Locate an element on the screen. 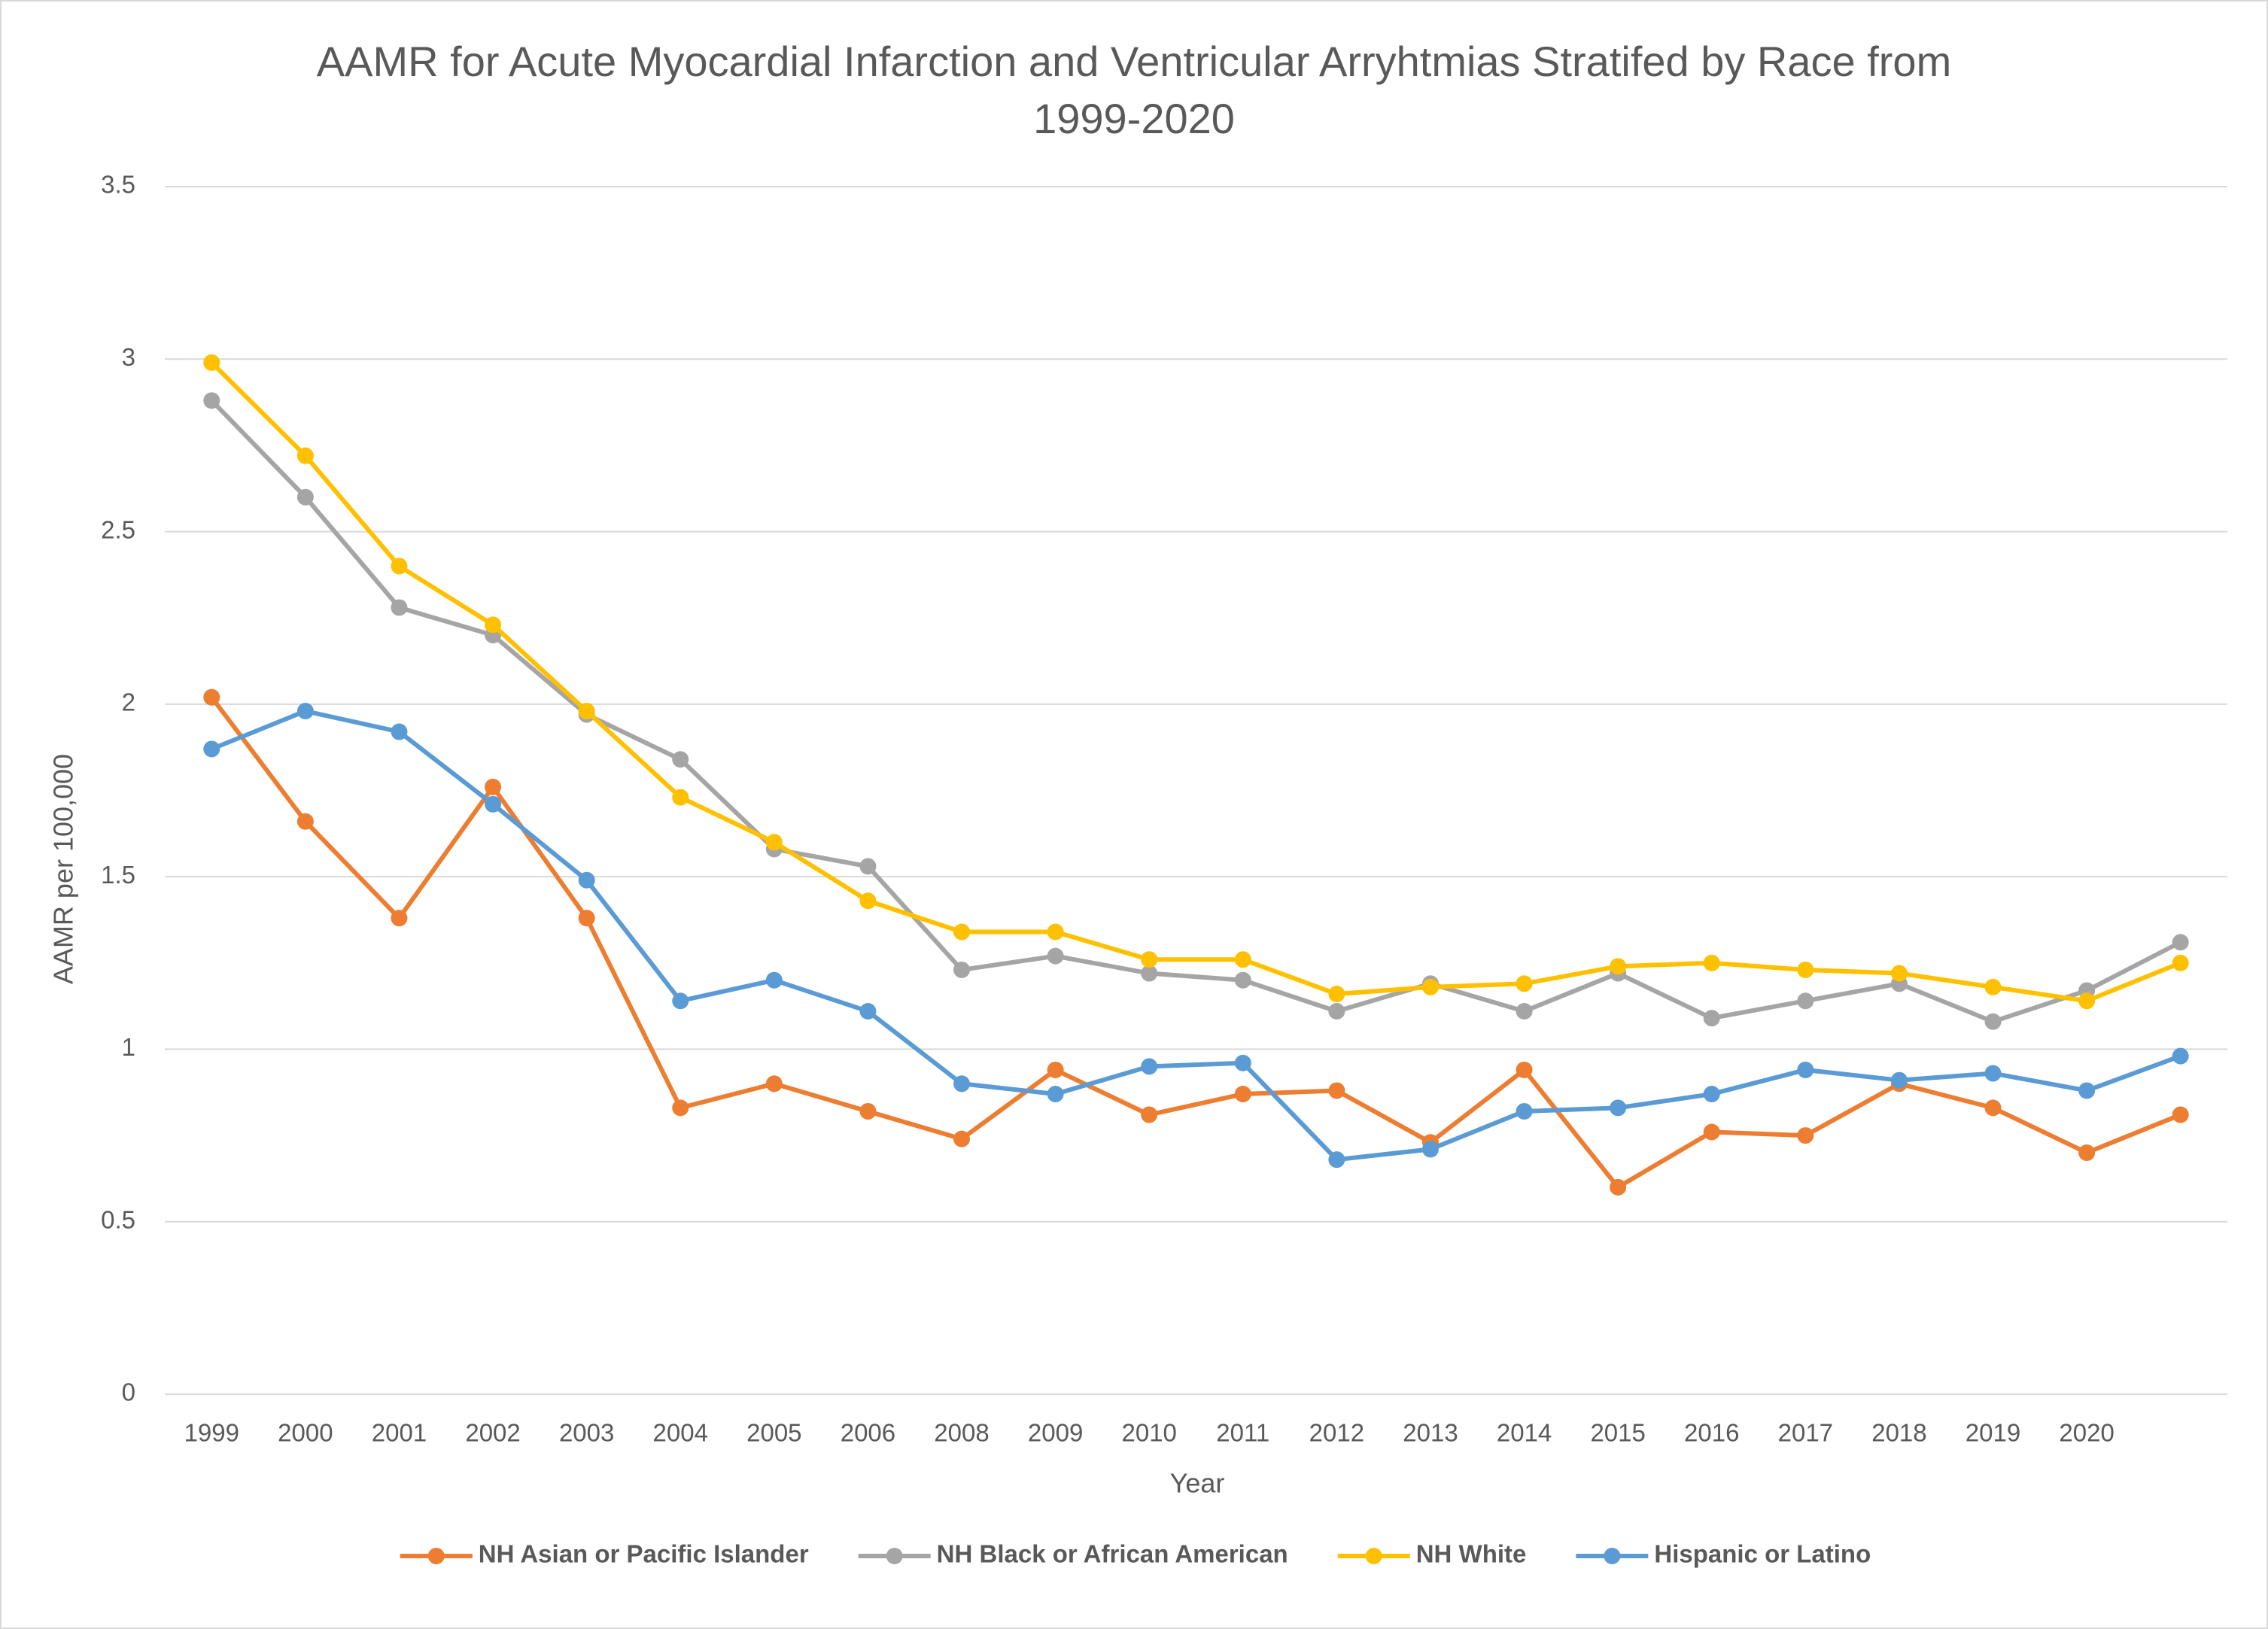  y-axis-label: AAMR per 100,000 is located at coordinates (64, 869).